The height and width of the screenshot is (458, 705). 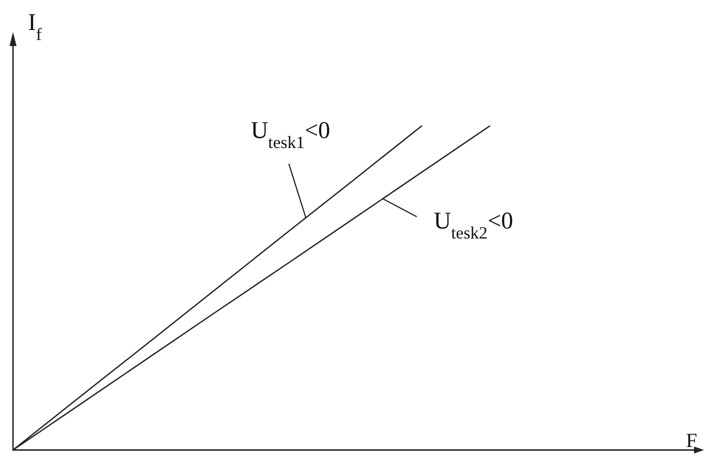 I want to click on x-axis-title: F, so click(x=692, y=441).